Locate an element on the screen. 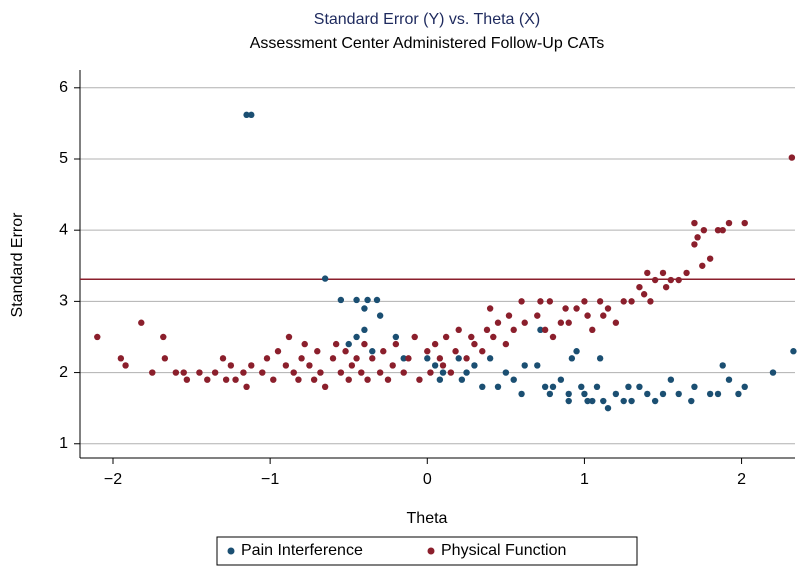 The width and height of the screenshot is (803, 579). y-tick-label: 1 is located at coordinates (63, 443).